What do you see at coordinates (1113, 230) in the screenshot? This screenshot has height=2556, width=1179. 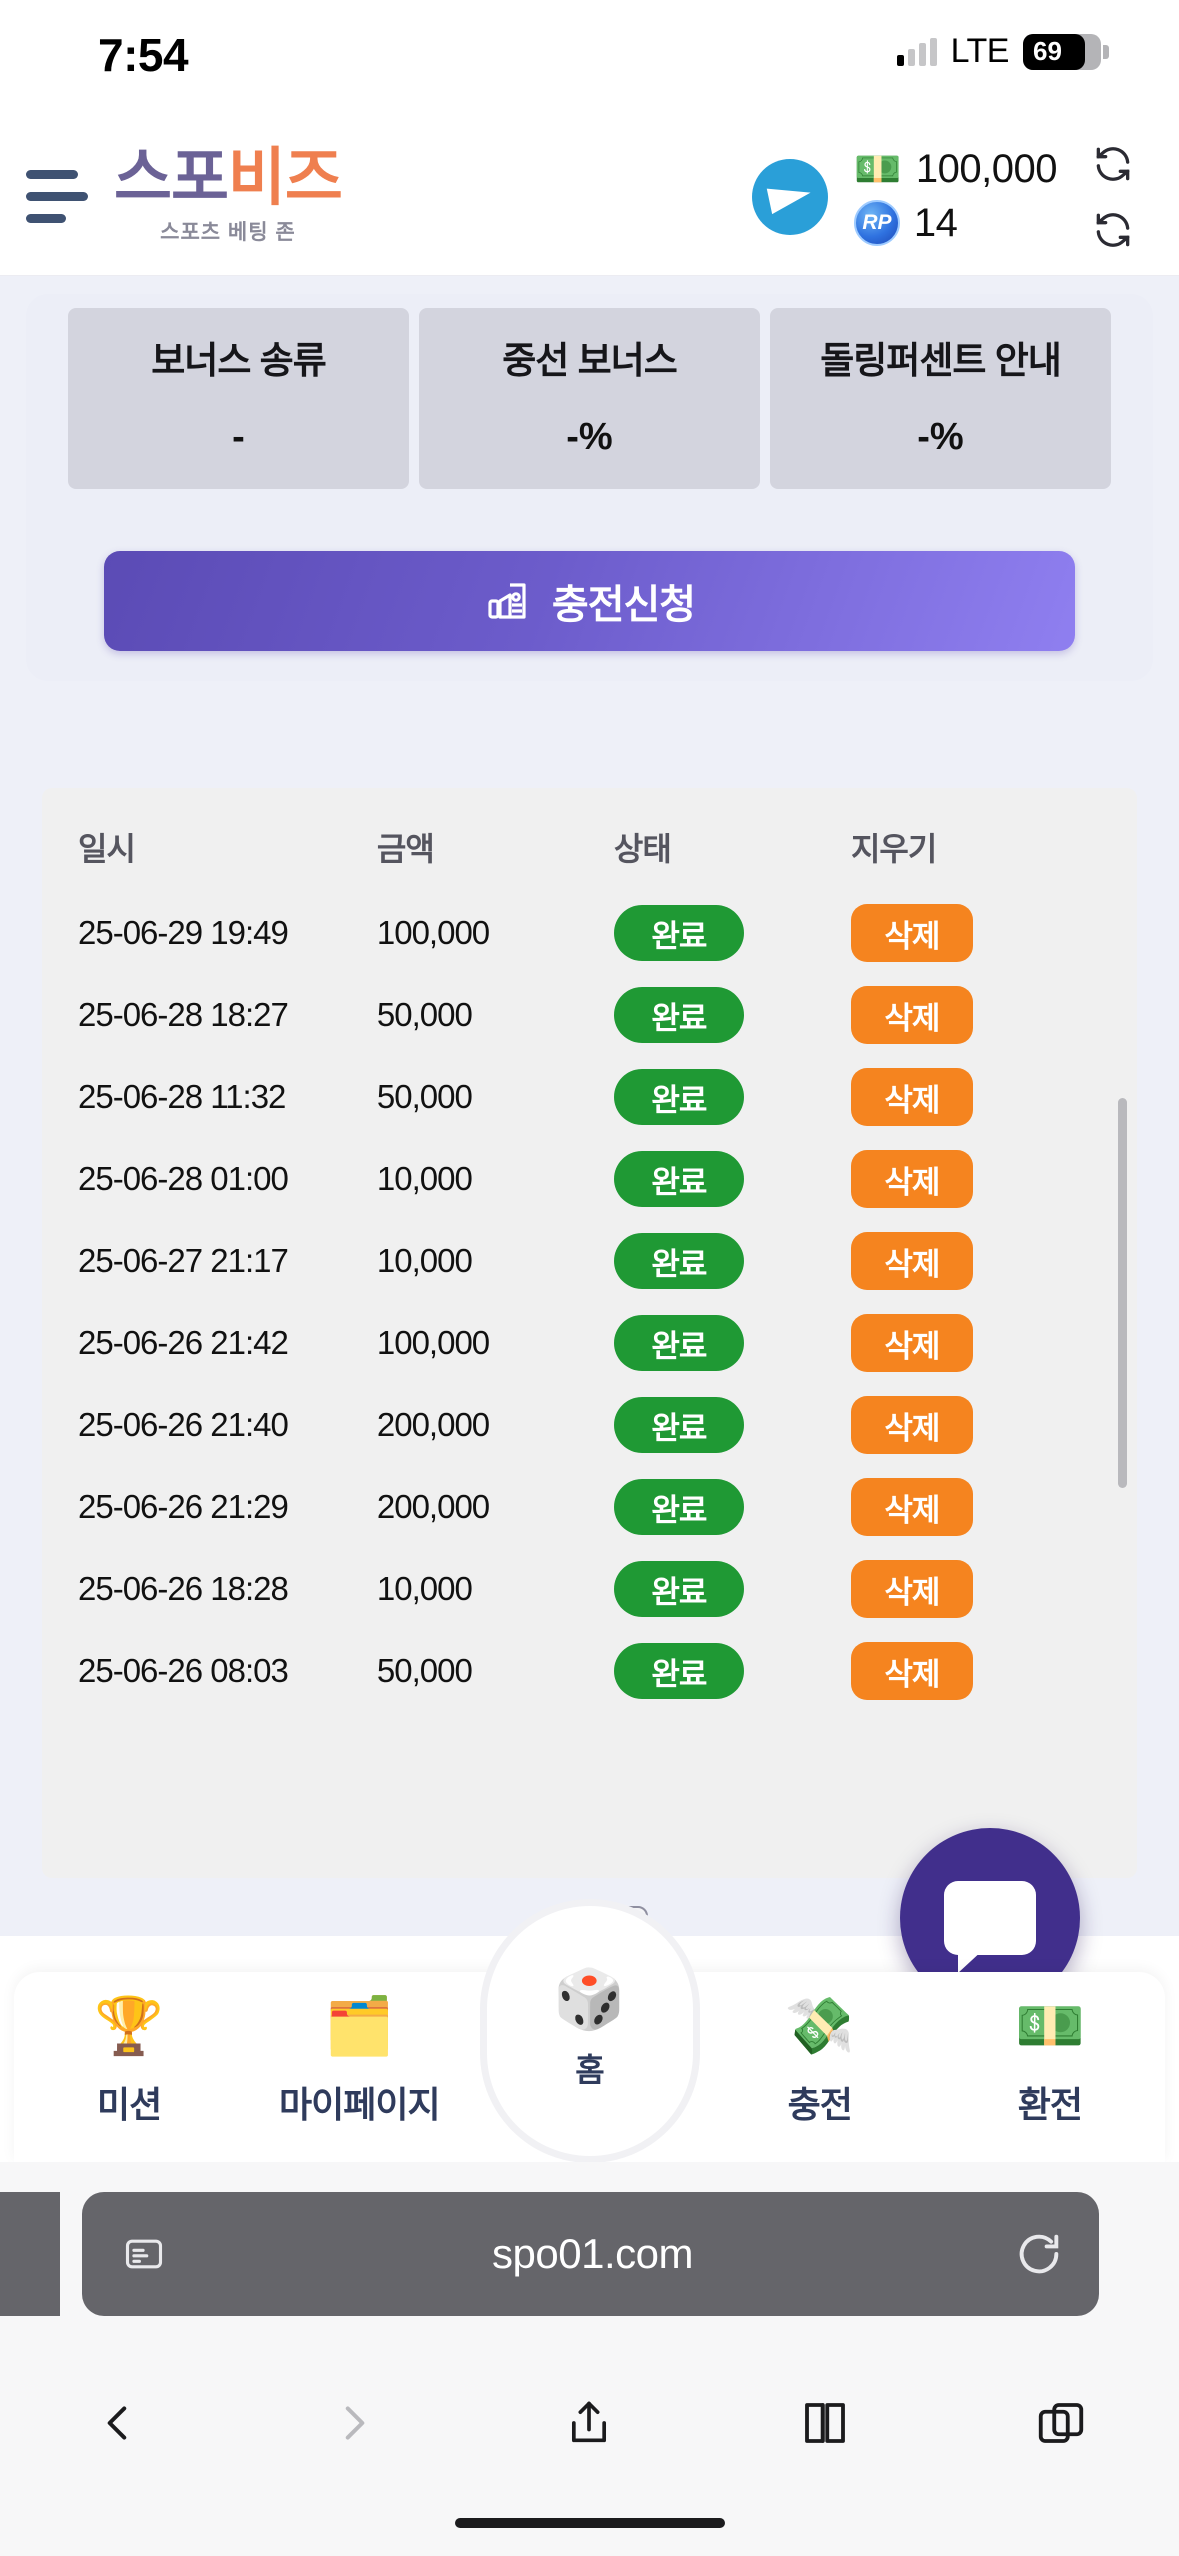 I see `refresh-icon-point` at bounding box center [1113, 230].